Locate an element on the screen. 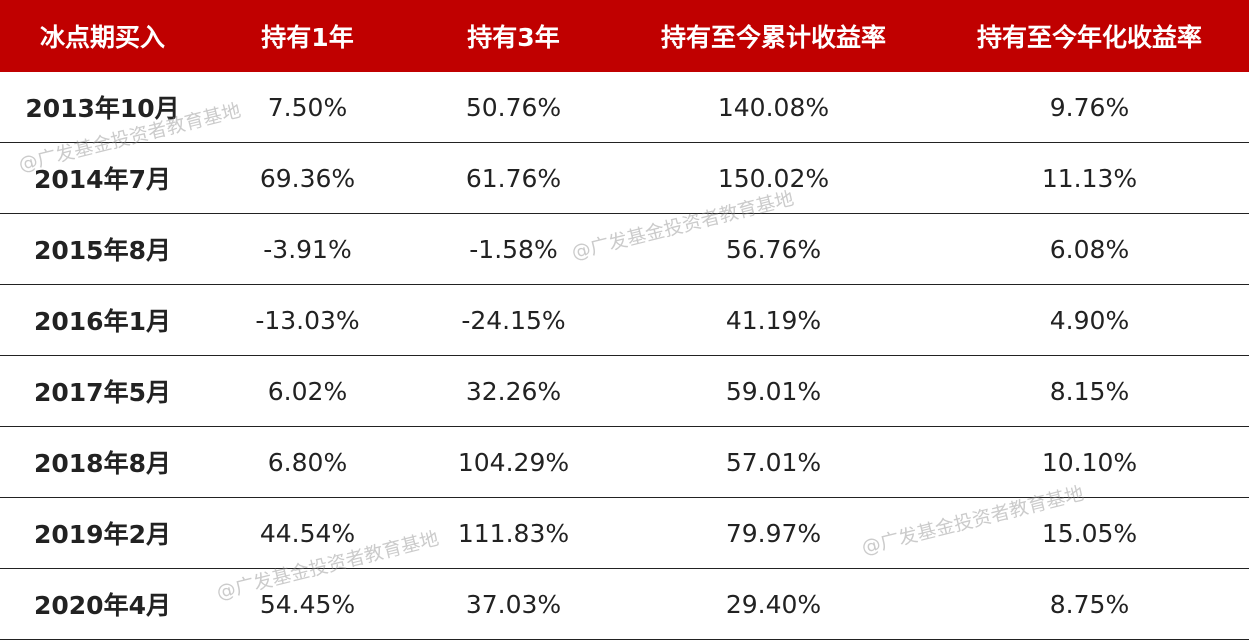  value-cell: 6.80% is located at coordinates (307, 462).